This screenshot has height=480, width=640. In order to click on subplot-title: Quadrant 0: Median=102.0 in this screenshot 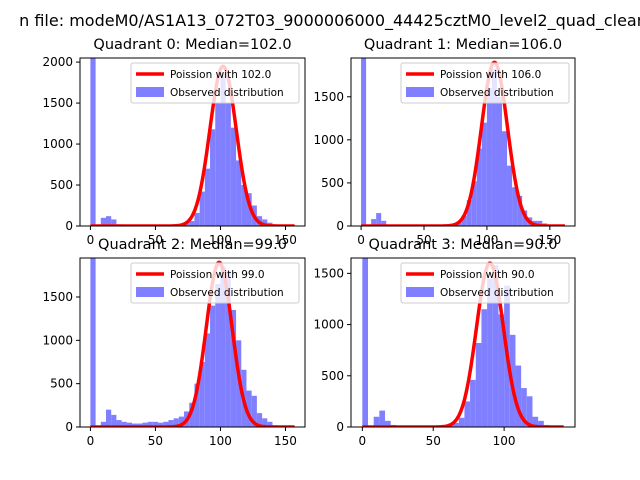, I will do `click(192, 45)`.